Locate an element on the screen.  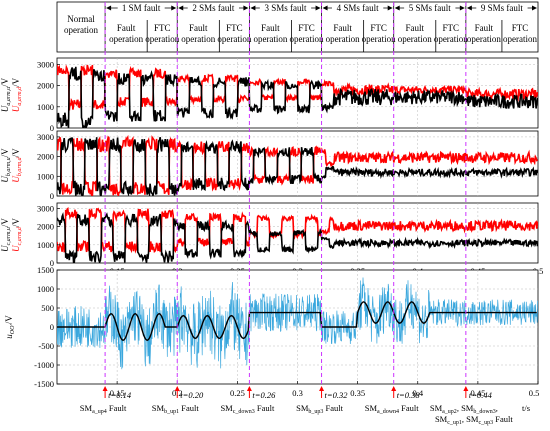
label-sub: b,arm,u is located at coordinates (9, 166).